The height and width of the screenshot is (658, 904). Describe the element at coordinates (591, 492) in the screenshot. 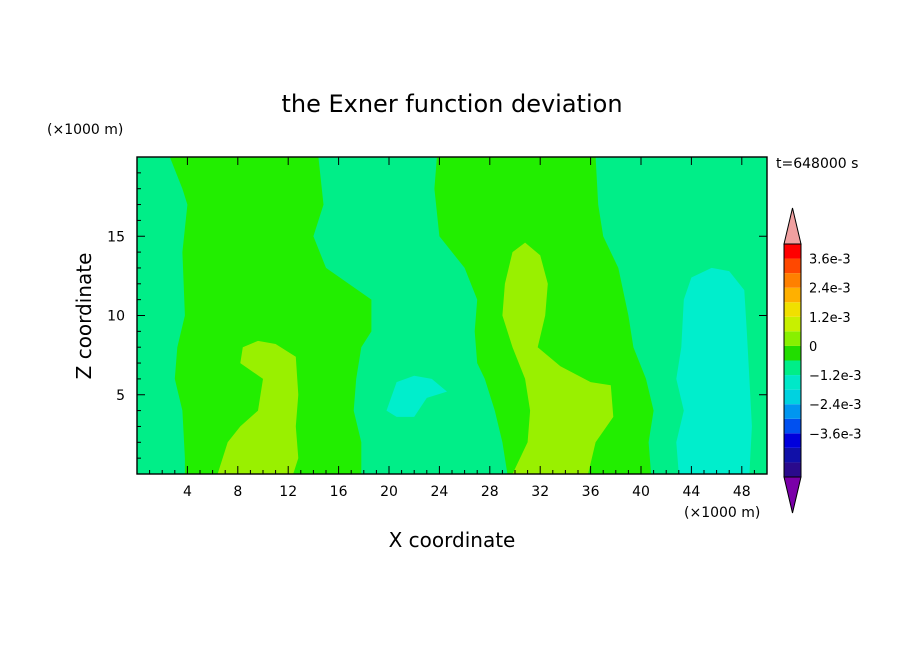

I see `x-tick-label: 36` at that location.